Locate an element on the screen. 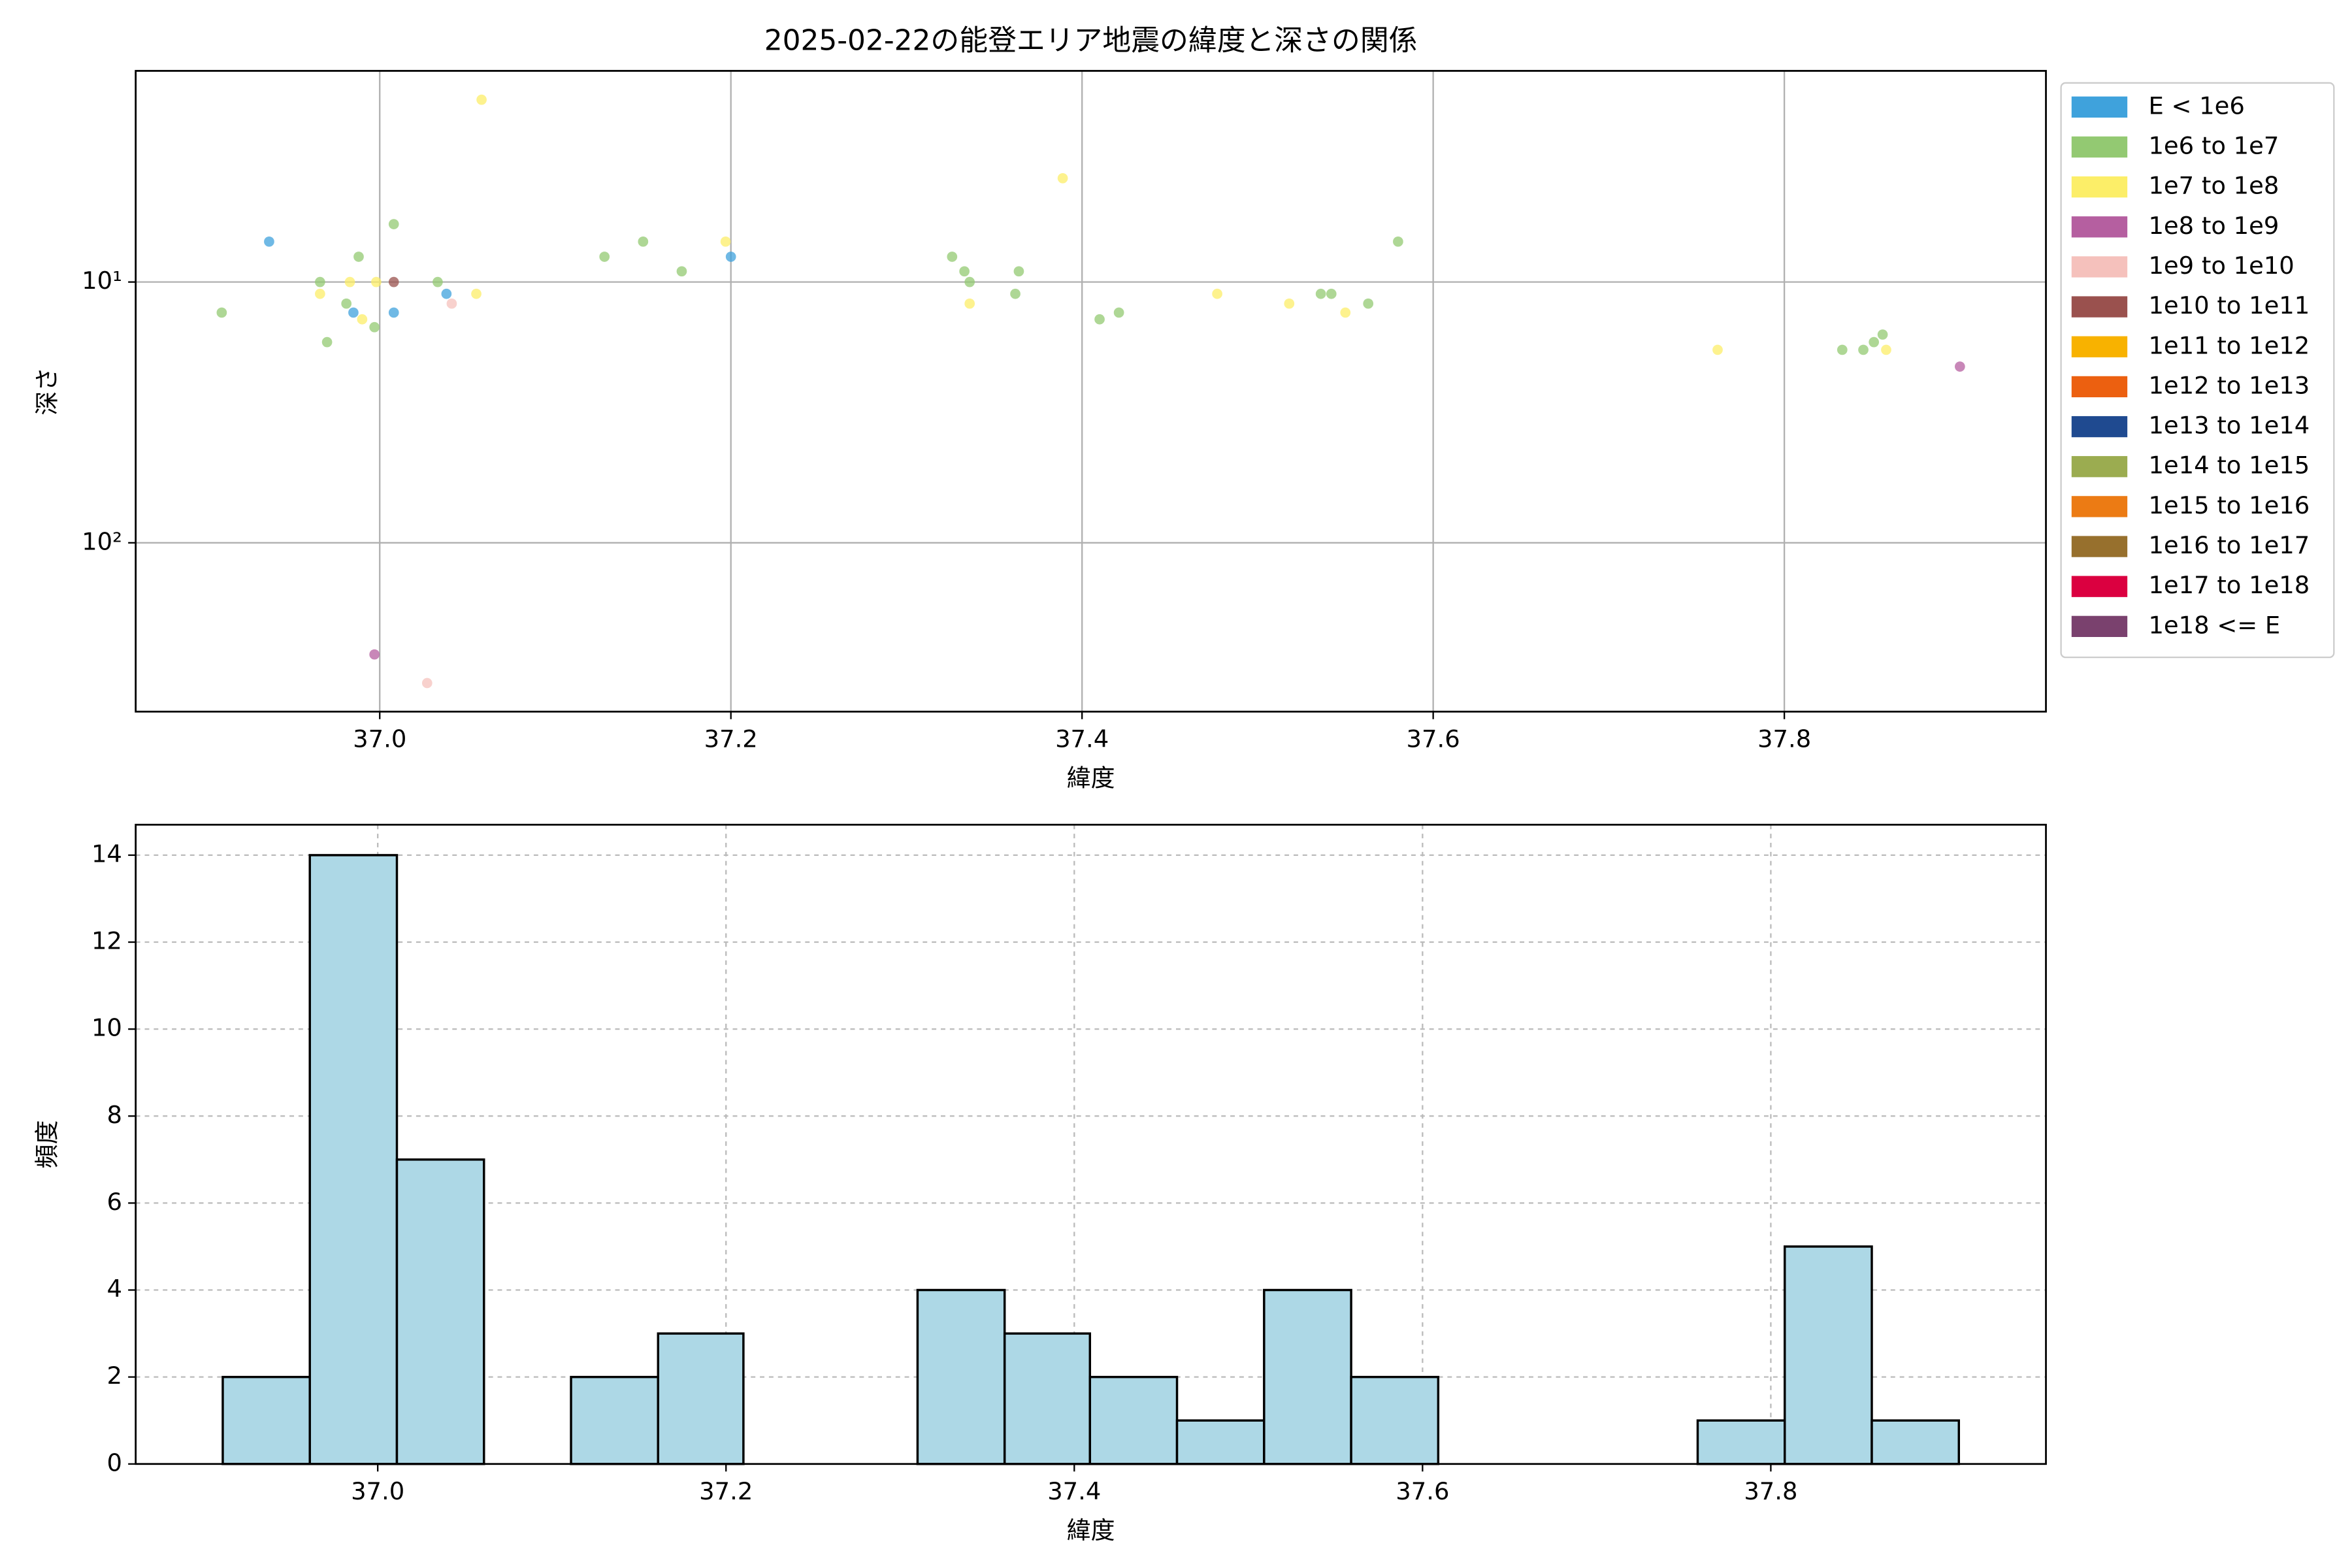 The image size is (2352, 1568). legend-box is located at coordinates (2197, 370).